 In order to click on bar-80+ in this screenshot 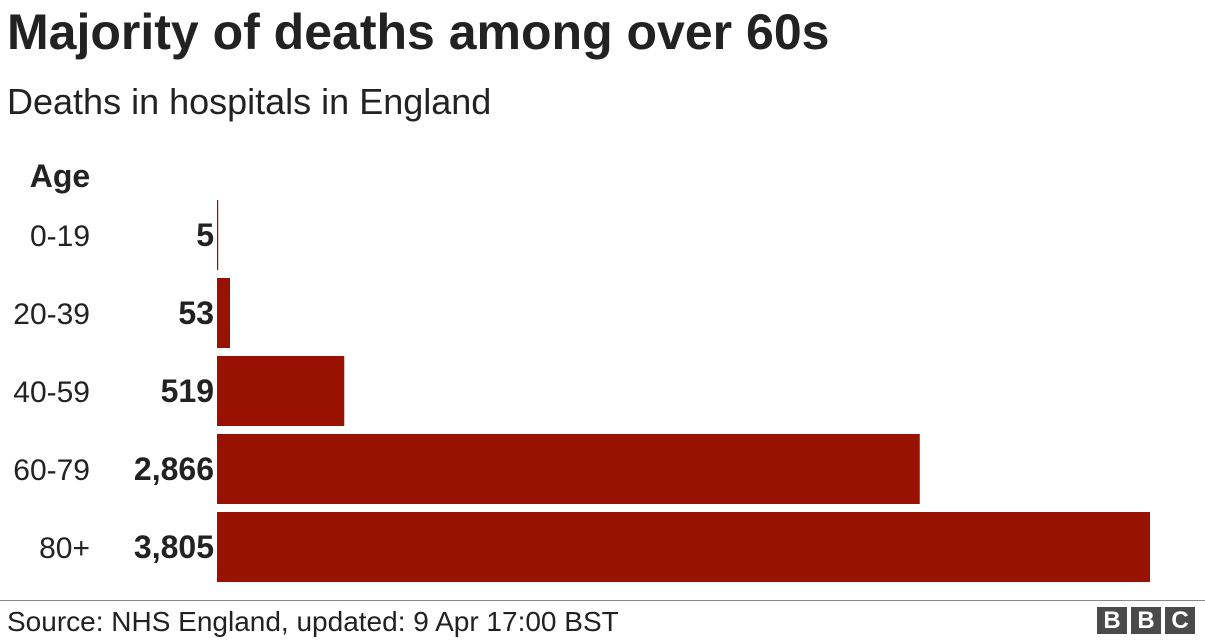, I will do `click(683, 547)`.